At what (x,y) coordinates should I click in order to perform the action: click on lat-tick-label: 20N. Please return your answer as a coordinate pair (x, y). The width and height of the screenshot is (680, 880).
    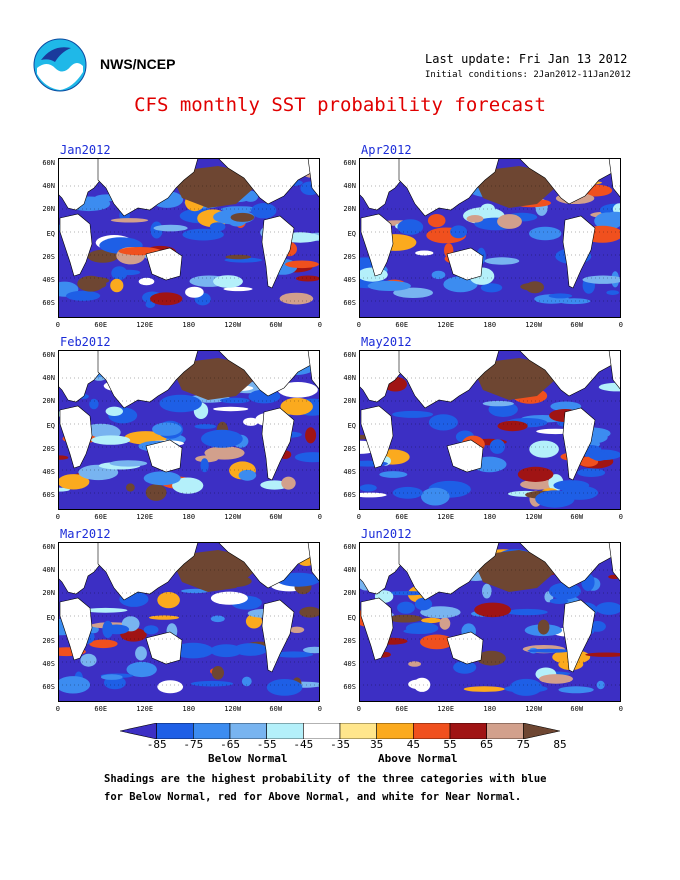
    Looking at the image, I should click on (48, 209).